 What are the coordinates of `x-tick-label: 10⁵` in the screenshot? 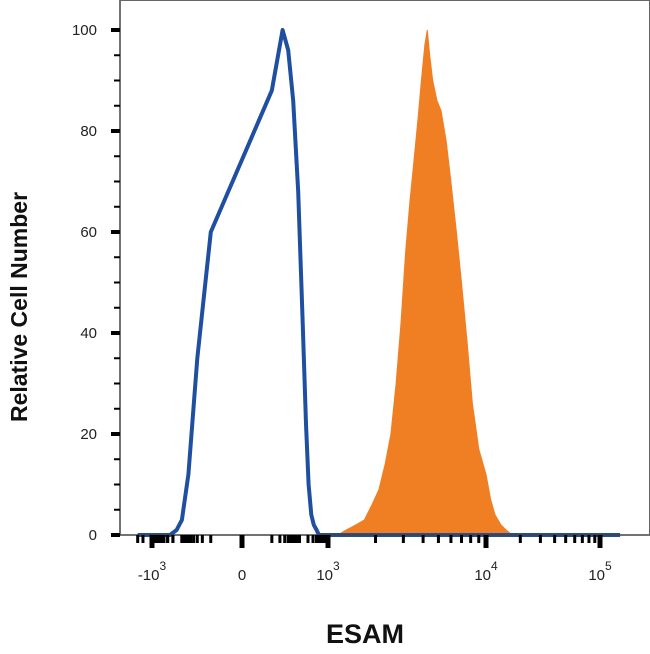 It's located at (600, 571).